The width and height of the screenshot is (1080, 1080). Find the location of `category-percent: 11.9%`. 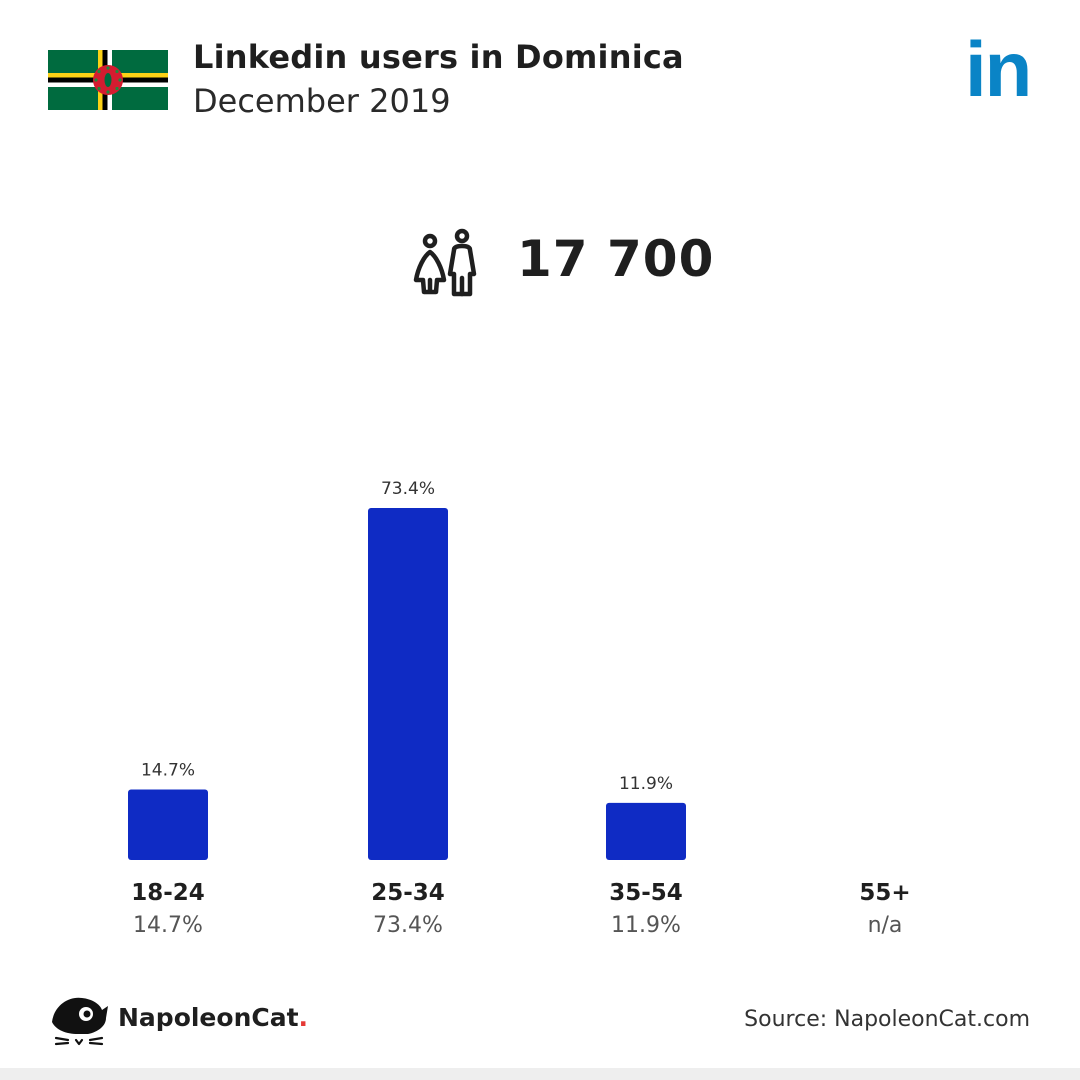

category-percent: 11.9% is located at coordinates (646, 925).